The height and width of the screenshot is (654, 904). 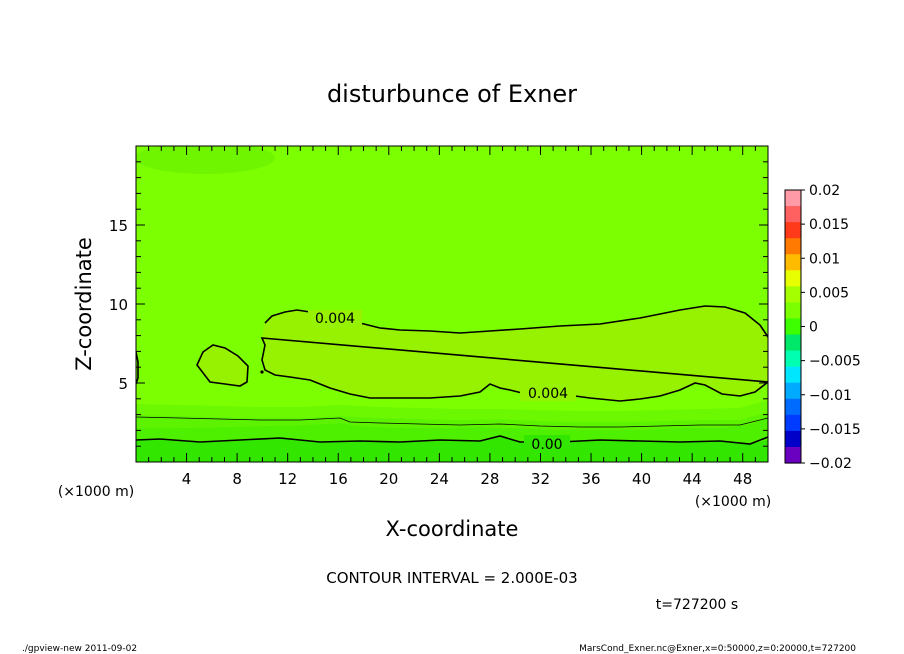 What do you see at coordinates (187, 479) in the screenshot?
I see `x-tick-label: 4` at bounding box center [187, 479].